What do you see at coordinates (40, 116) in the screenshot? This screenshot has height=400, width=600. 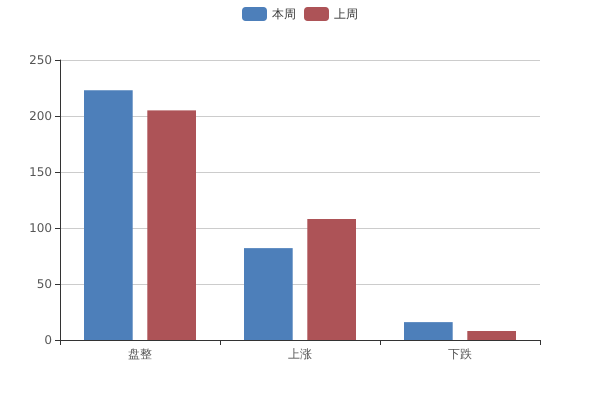 I see `y-tick-label: 200` at bounding box center [40, 116].